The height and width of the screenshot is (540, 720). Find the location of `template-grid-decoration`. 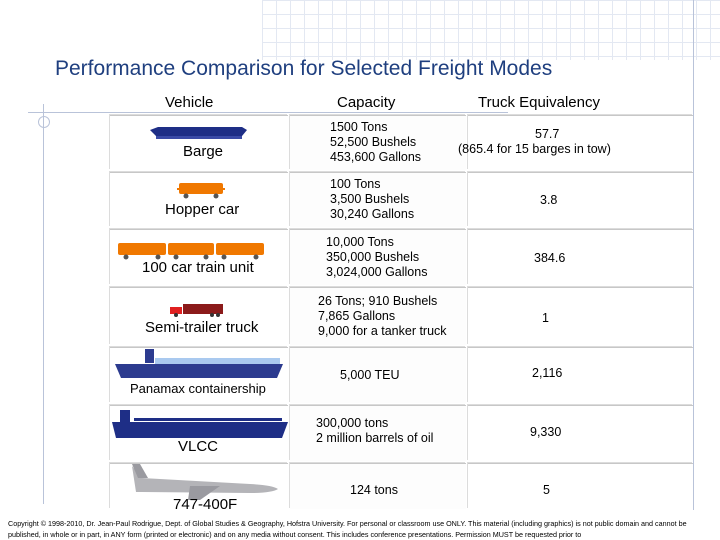

template-grid-decoration is located at coordinates (491, 30).